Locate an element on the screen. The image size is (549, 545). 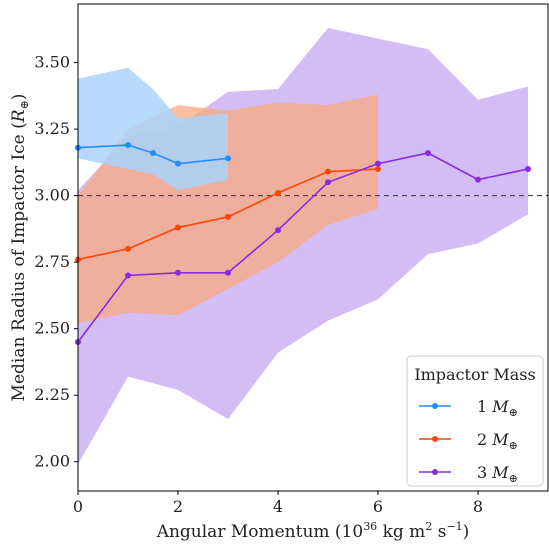
x-axis-label: Angular Momentum (1036 kg m2 s−1) is located at coordinates (313, 531).